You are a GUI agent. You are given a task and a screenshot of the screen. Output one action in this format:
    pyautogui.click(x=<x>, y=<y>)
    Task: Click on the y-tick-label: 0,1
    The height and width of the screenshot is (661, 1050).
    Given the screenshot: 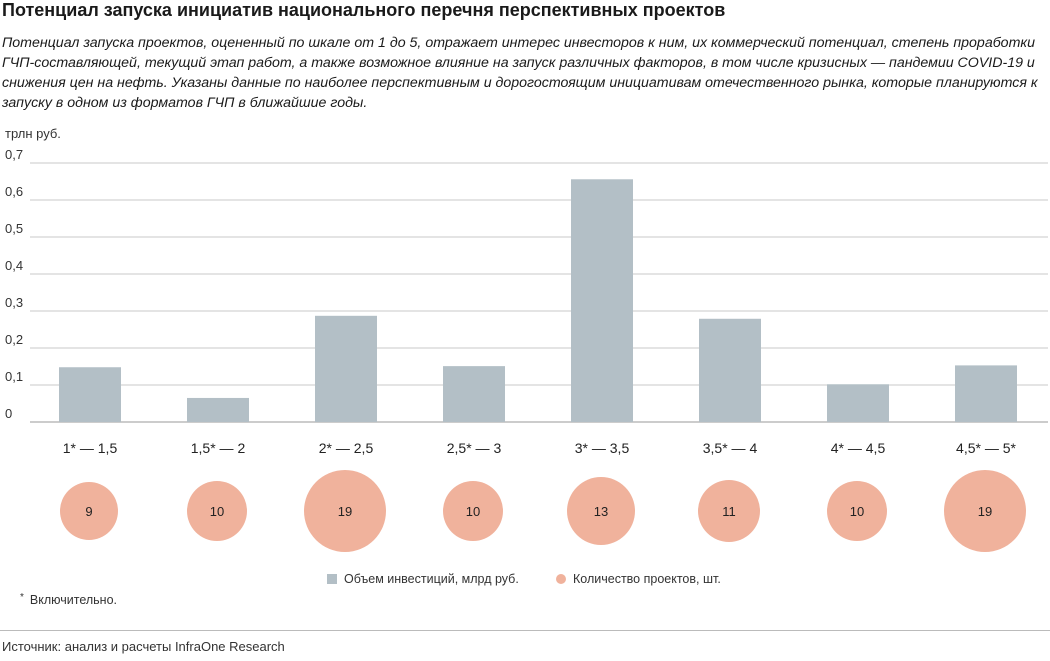 What is the action you would take?
    pyautogui.click(x=14, y=376)
    